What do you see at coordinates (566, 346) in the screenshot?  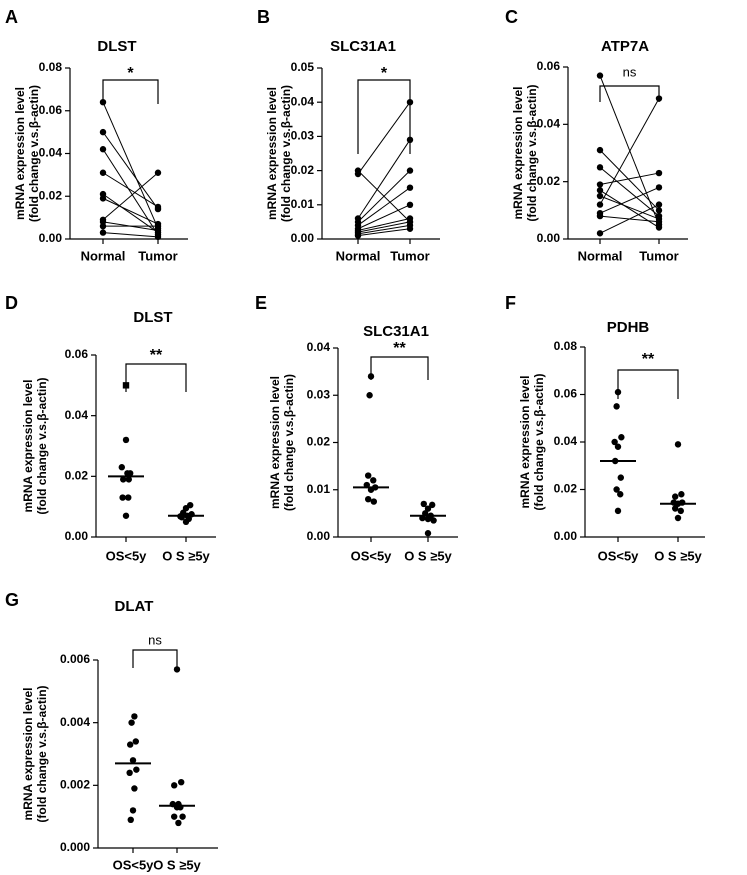 I see `y-tick-label: 0.08` at bounding box center [566, 346].